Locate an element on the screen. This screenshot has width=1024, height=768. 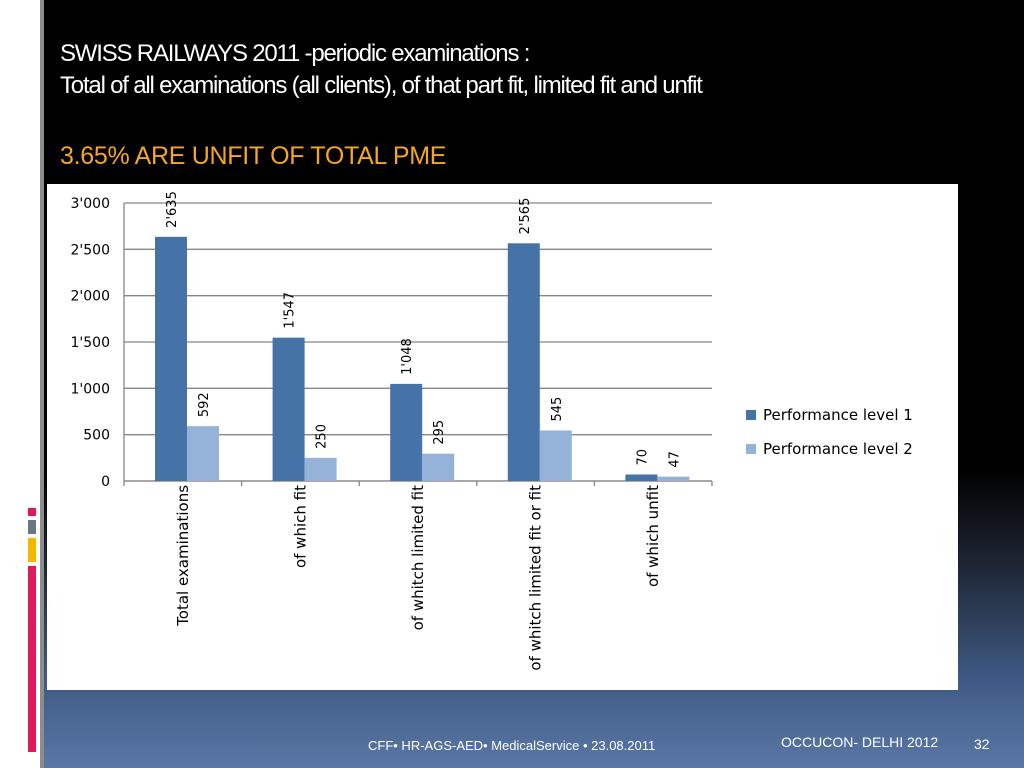
x-category-label: Total examinations is located at coordinates (183, 556).